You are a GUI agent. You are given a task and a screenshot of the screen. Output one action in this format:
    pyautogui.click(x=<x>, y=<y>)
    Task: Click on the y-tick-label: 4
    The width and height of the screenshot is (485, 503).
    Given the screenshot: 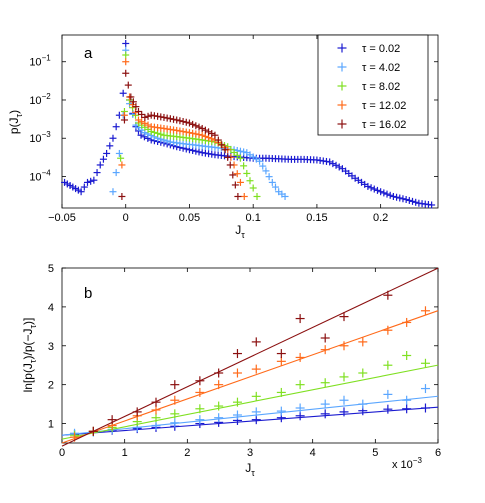 What is the action you would take?
    pyautogui.click(x=51, y=308)
    